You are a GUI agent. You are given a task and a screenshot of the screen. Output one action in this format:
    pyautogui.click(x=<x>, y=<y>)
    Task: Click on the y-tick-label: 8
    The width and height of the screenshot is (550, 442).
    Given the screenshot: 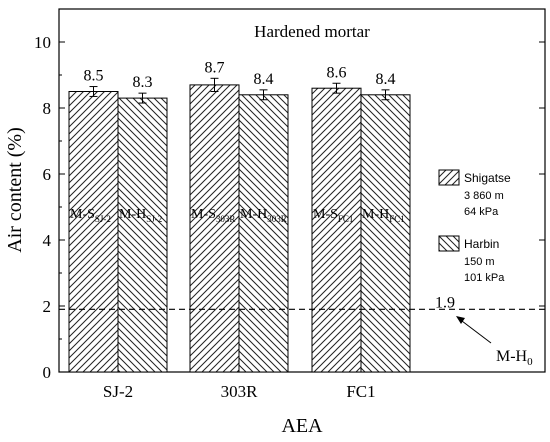 What is the action you would take?
    pyautogui.click(x=47, y=108)
    